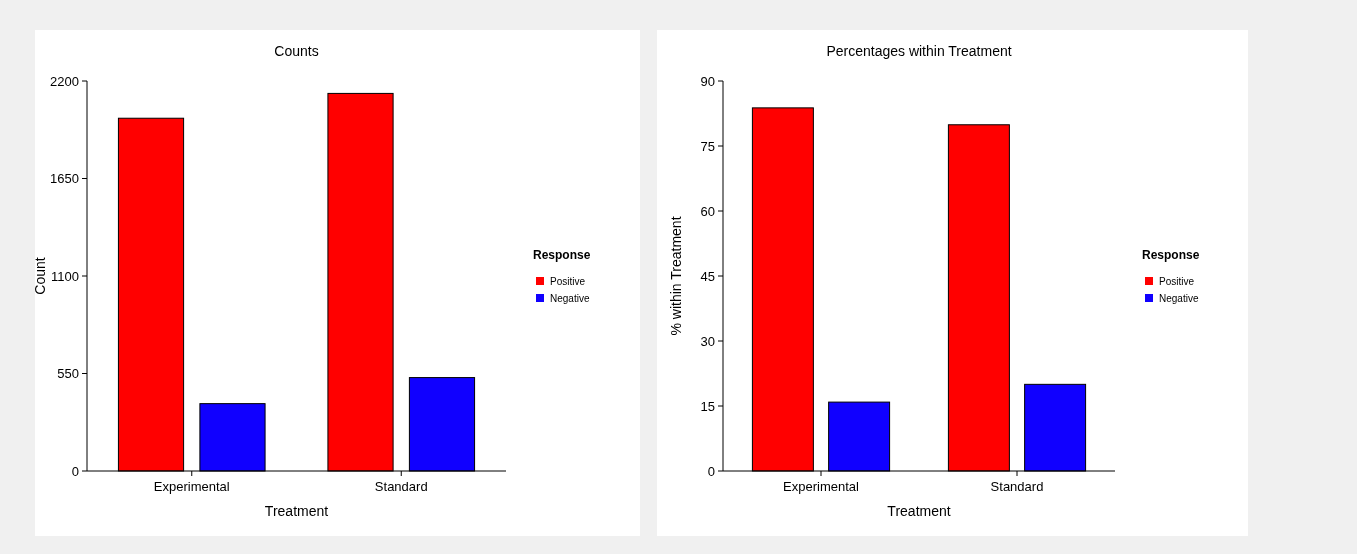  What do you see at coordinates (68, 374) in the screenshot?
I see `y-tick-label: 550` at bounding box center [68, 374].